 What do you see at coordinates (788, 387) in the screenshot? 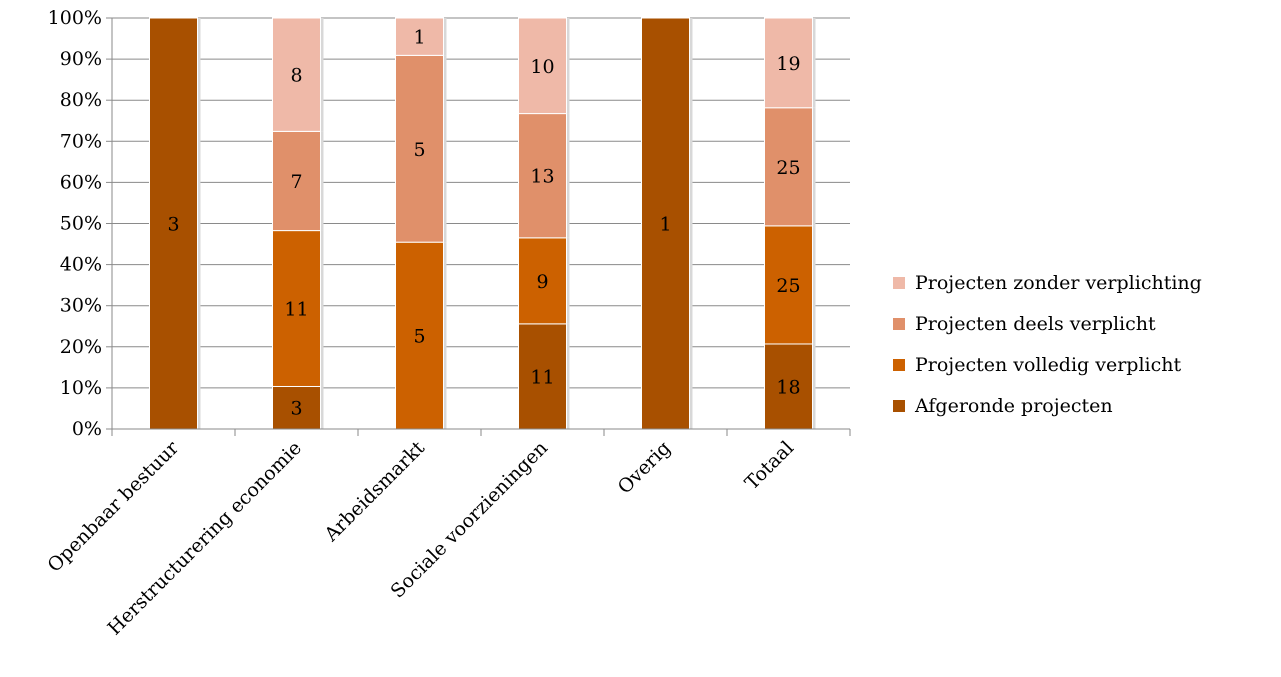
I see `data-label: 18` at bounding box center [788, 387].